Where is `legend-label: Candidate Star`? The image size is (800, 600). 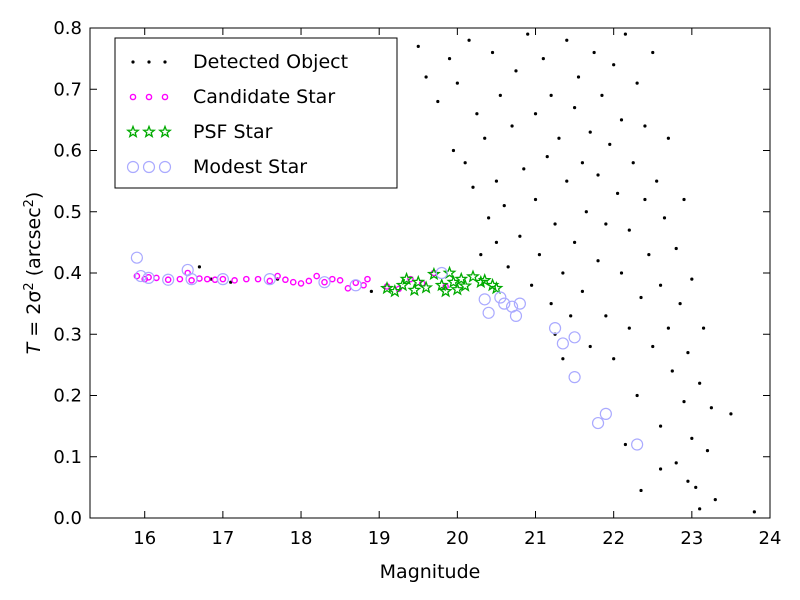 legend-label: Candidate Star is located at coordinates (264, 97).